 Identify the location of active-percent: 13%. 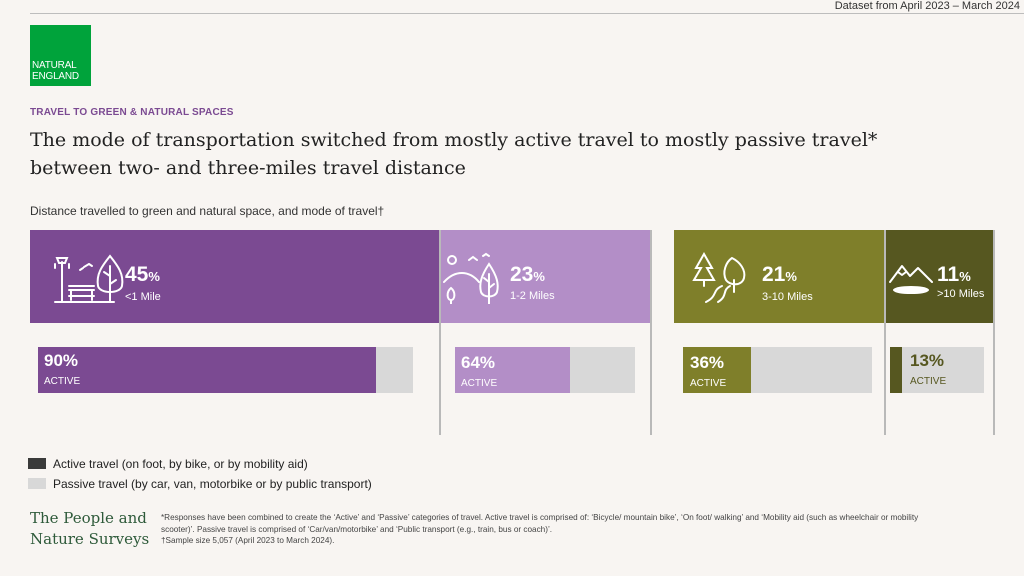
(927, 360).